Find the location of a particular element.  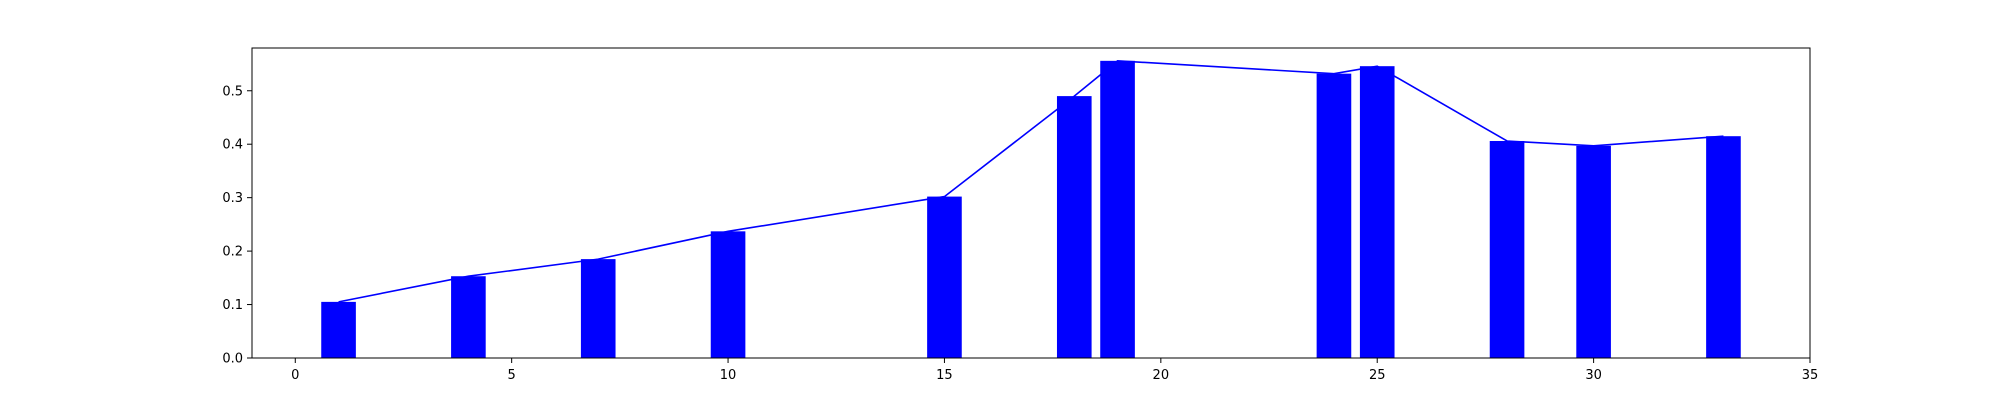

y-tick-label: 0.0 is located at coordinates (232, 359).